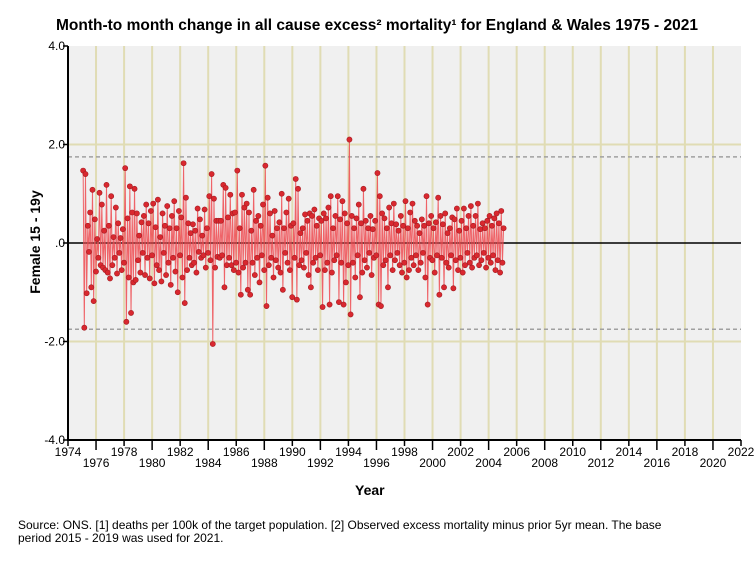 The image size is (754, 564). What do you see at coordinates (488, 463) in the screenshot?
I see `x-tick-label: 2004` at bounding box center [488, 463].